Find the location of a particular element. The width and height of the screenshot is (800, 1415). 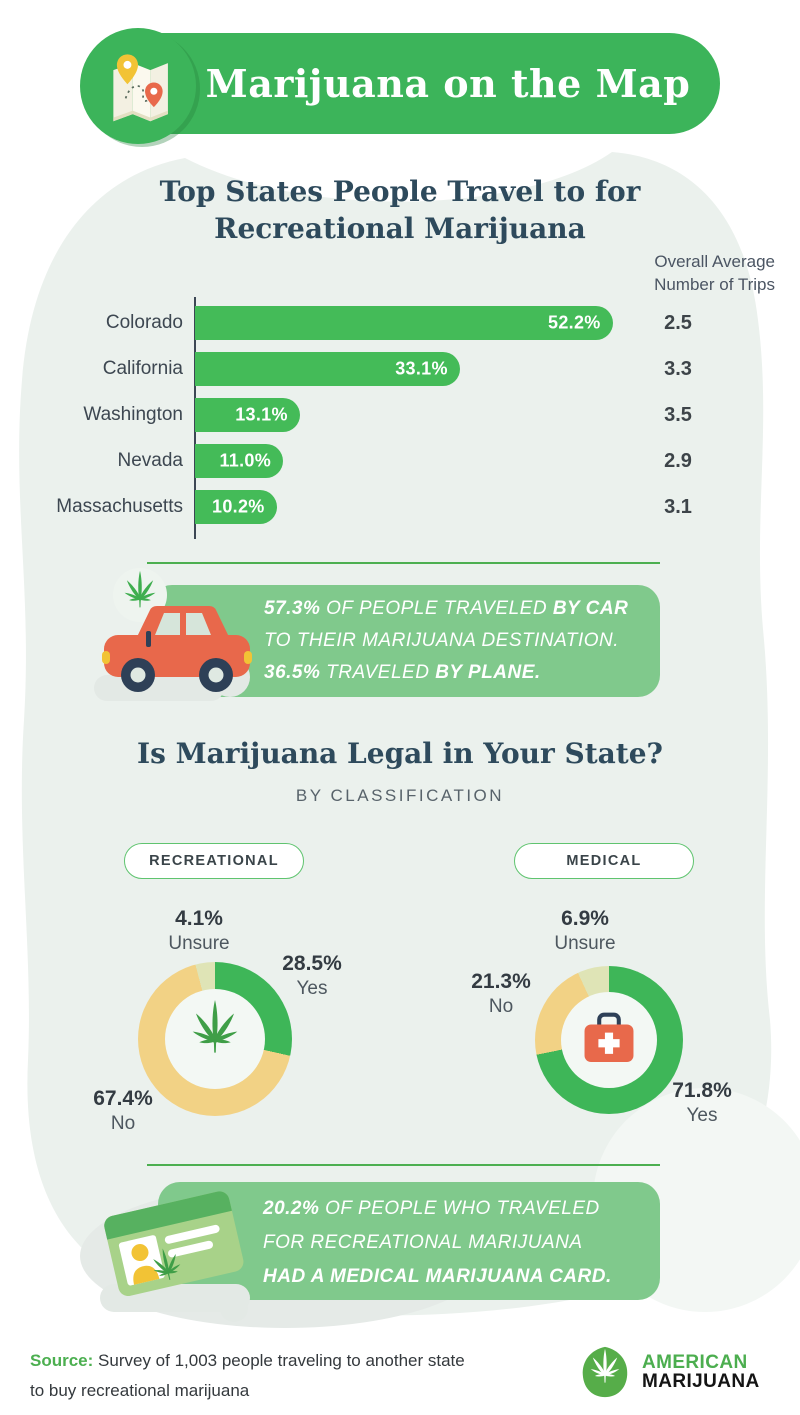

american-marijuana-logo: AMERICAN MARIJUANA is located at coordinates (668, 1372).